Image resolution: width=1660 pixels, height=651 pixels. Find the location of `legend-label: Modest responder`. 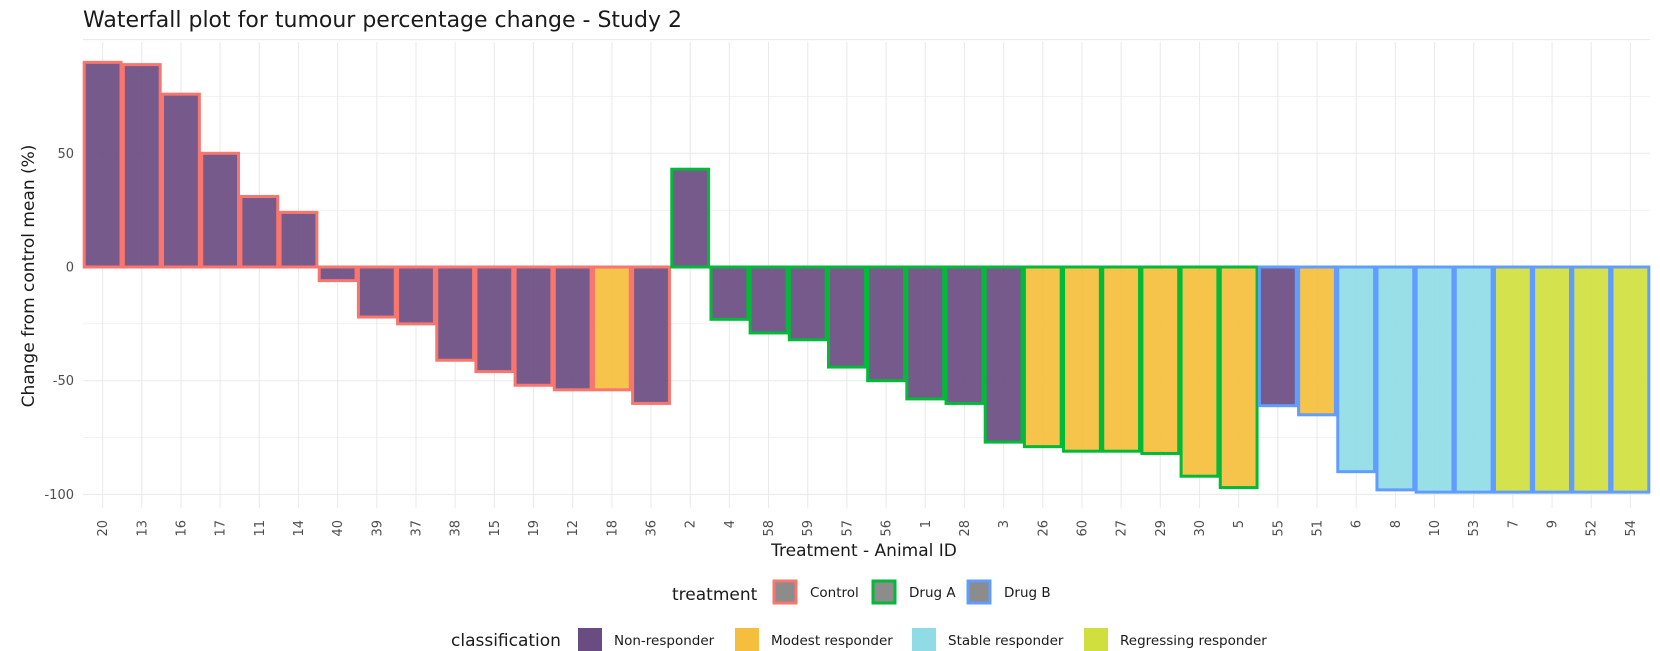

legend-label: Modest responder is located at coordinates (832, 641).